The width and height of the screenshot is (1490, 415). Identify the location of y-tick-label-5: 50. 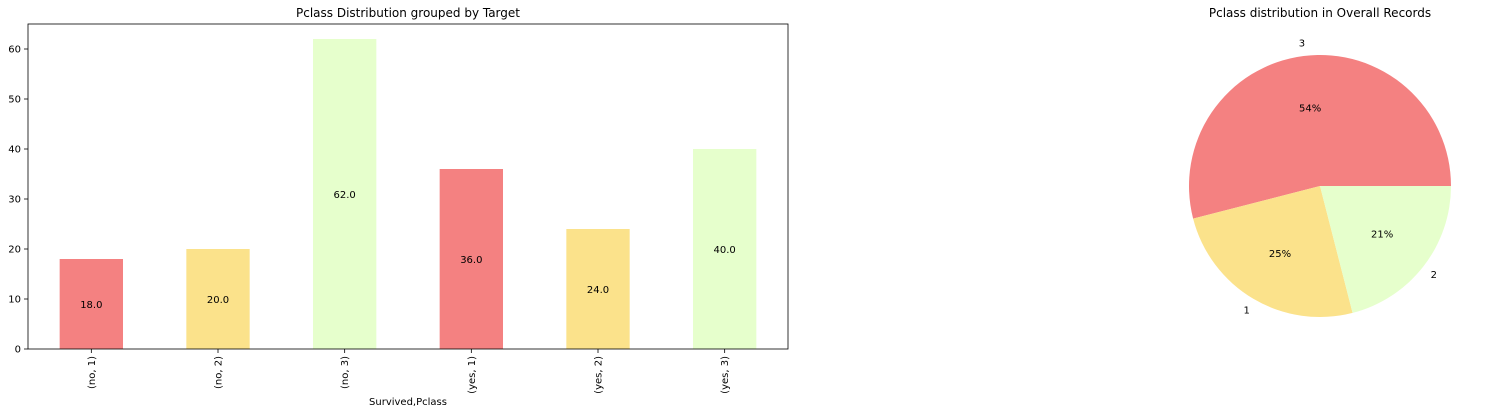
(14, 100).